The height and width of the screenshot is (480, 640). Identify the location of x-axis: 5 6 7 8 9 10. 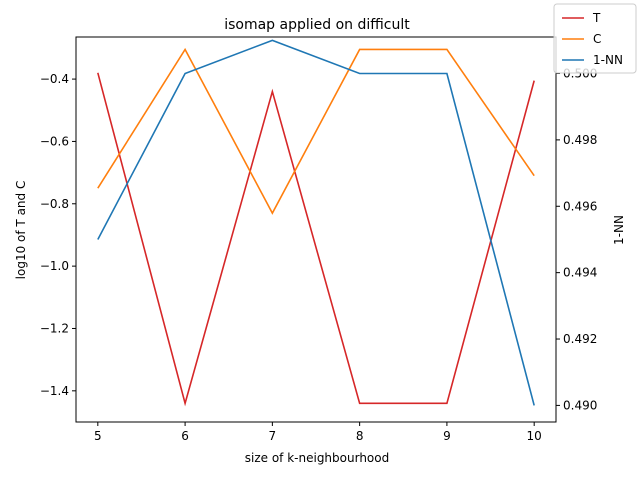
(318, 432).